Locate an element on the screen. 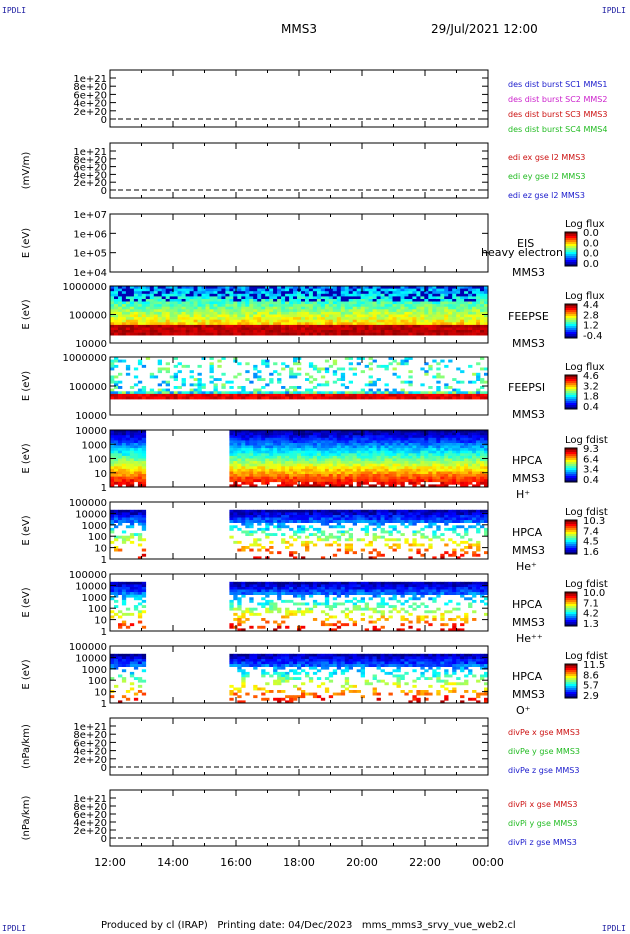  panel-label: EIS is located at coordinates (525, 243).